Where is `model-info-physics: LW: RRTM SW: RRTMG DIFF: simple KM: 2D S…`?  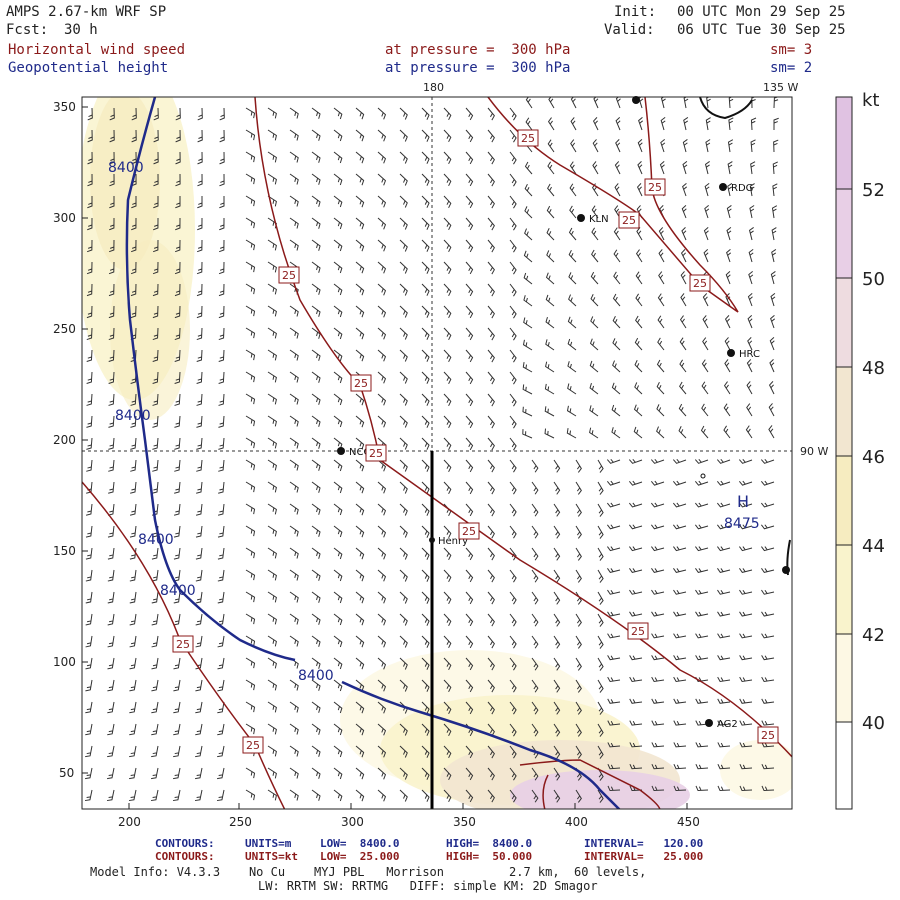
model-info-physics: LW: RRTM SW: RRTMG DIFF: simple KM: 2D S… is located at coordinates (428, 886).